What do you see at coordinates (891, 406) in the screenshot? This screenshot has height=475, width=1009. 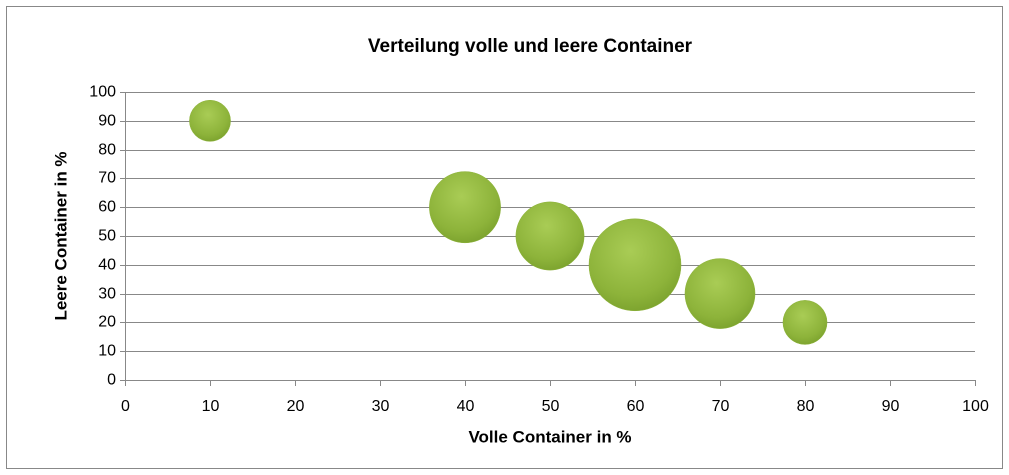 I see `x-tick-label: 90` at bounding box center [891, 406].